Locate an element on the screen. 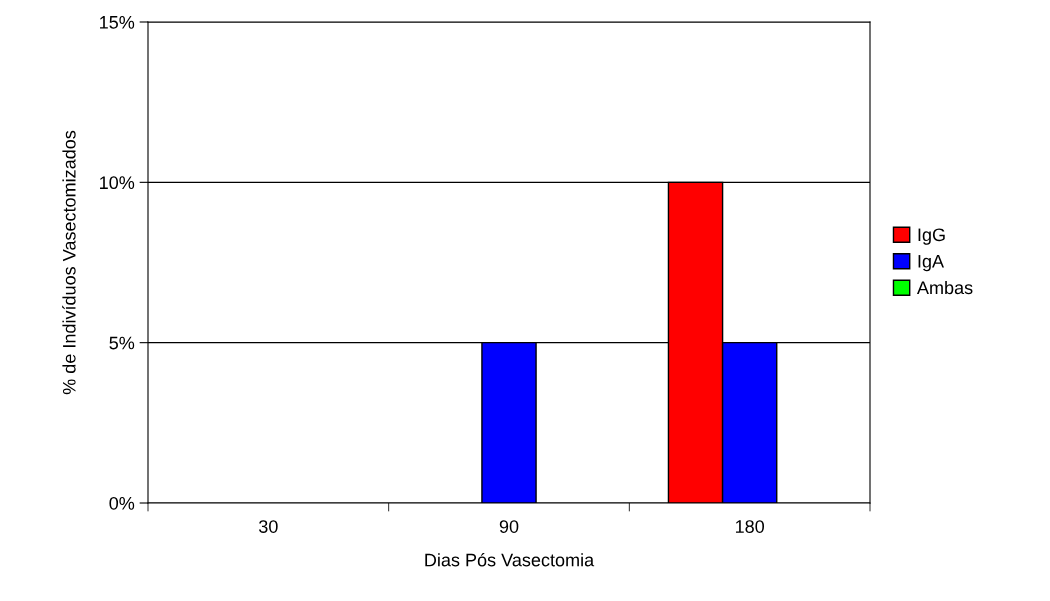 This screenshot has height=601, width=1050. y-tick-label: 10% is located at coordinates (117, 183).